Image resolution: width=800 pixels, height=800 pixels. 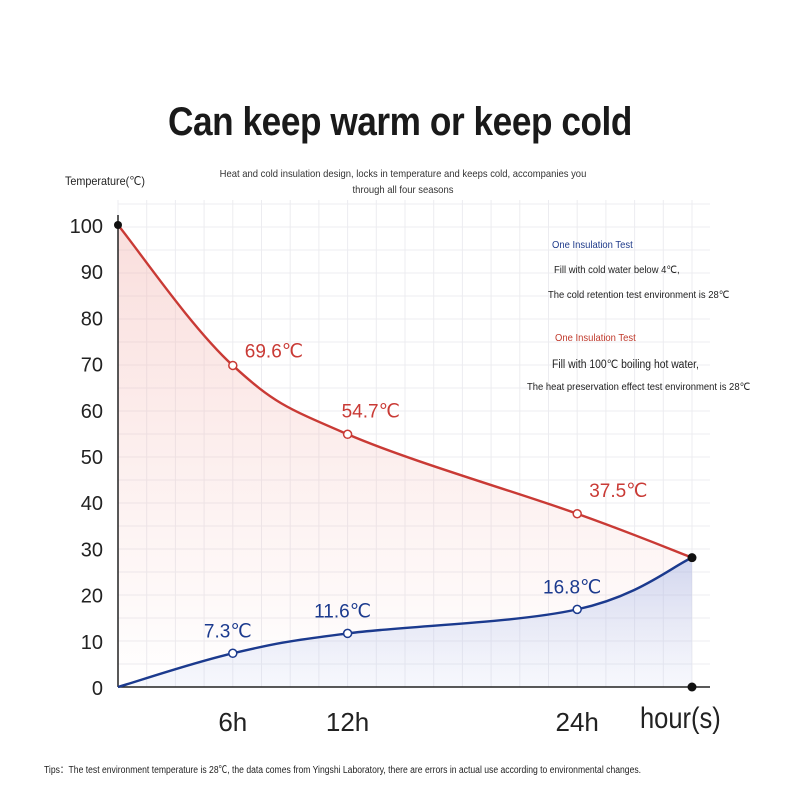 I want to click on y-tick-label: 10, so click(x=92, y=643).